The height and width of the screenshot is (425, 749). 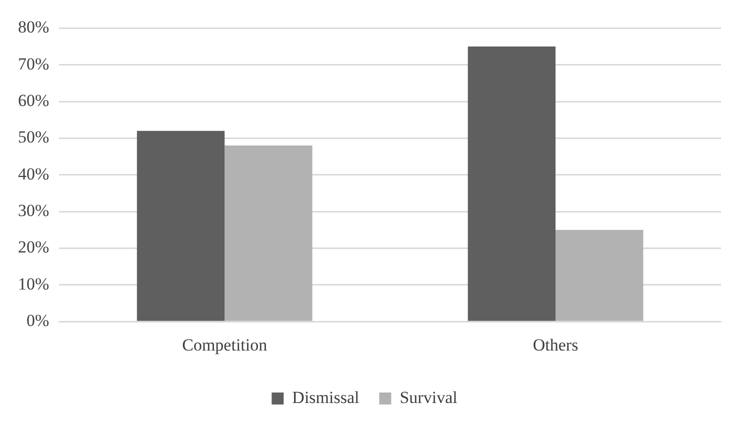 I want to click on y-tick-label: 0%, so click(x=38, y=320).